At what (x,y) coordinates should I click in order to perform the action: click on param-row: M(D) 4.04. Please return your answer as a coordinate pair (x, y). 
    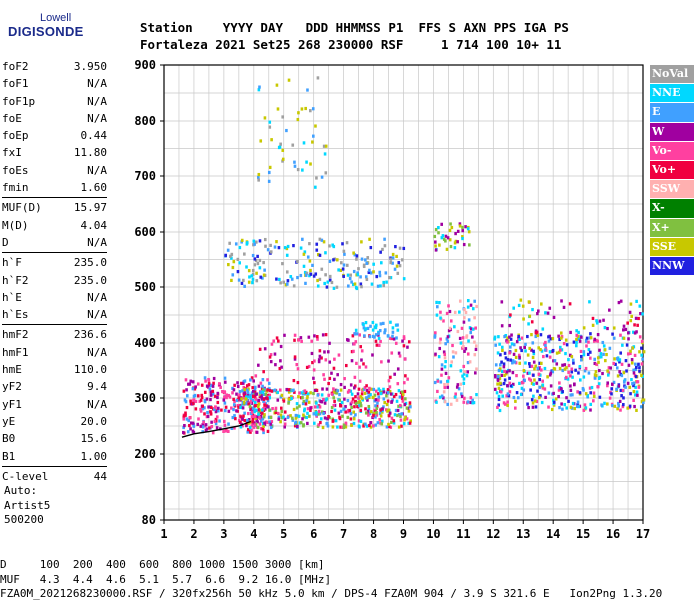
    Looking at the image, I should click on (54, 225).